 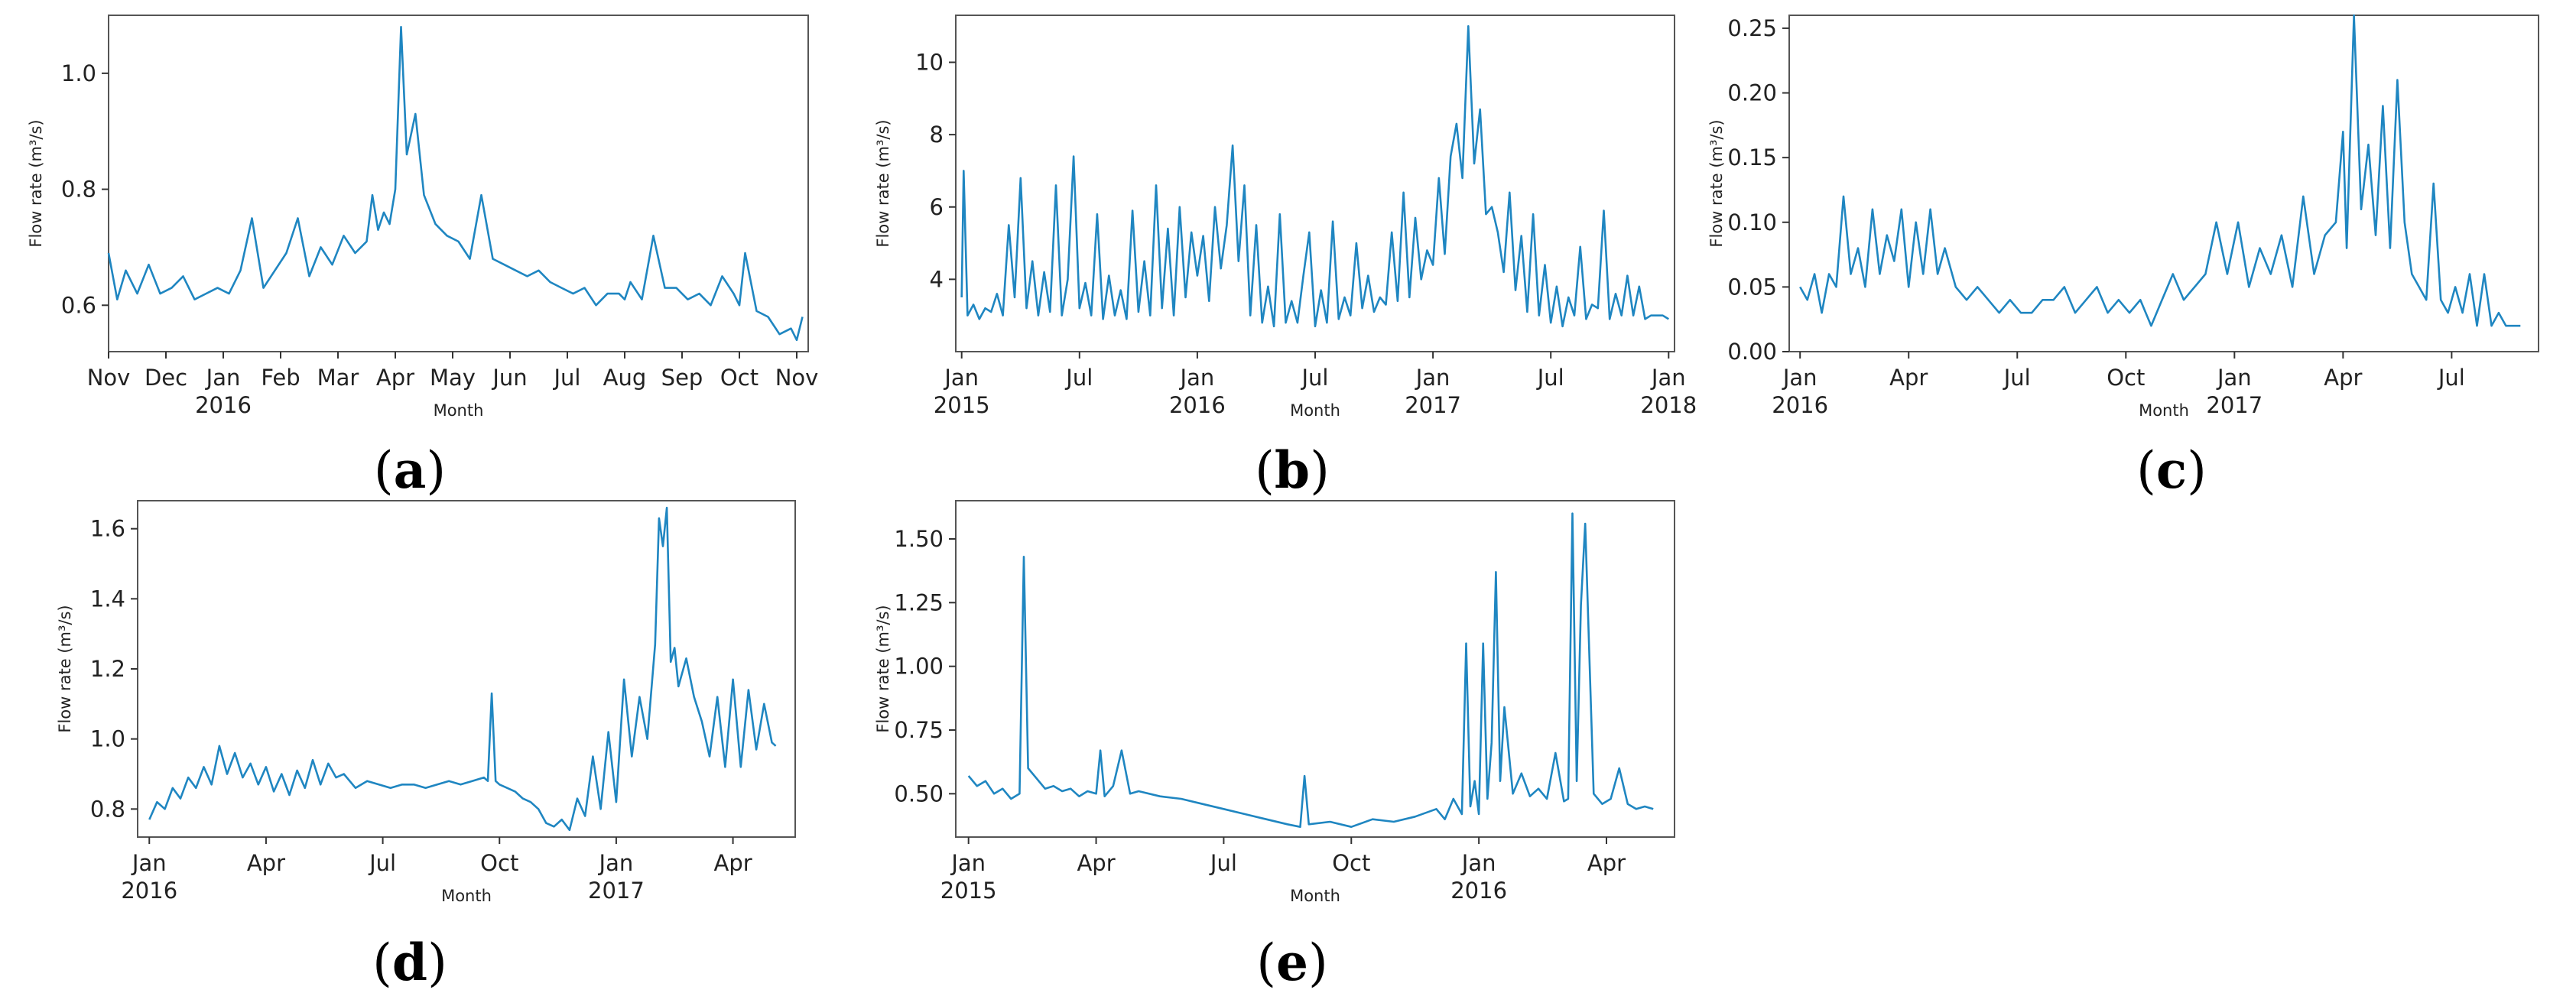 What do you see at coordinates (919, 730) in the screenshot?
I see `y-tick-label: 0.75` at bounding box center [919, 730].